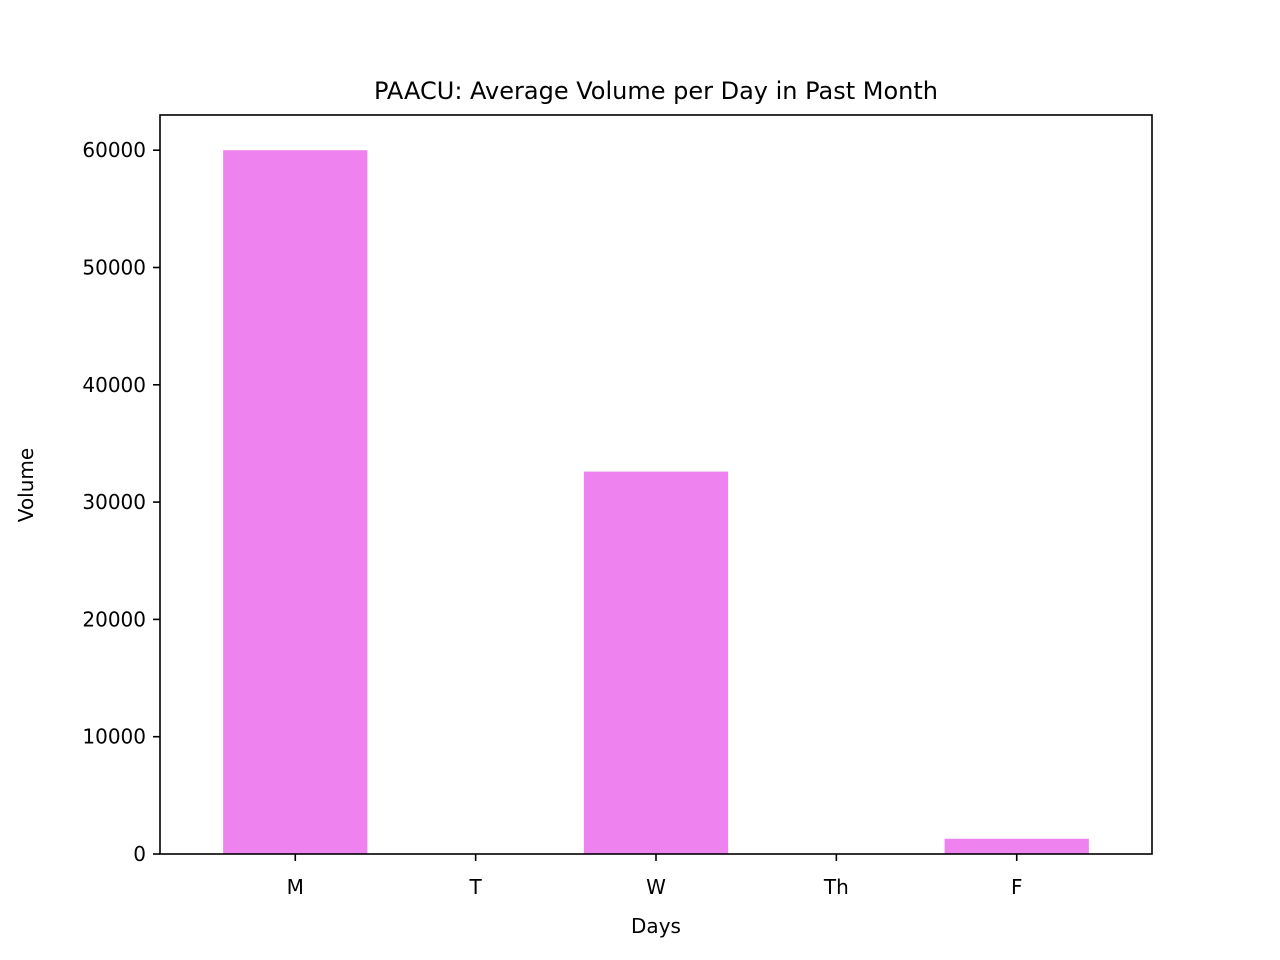 The image size is (1280, 960). I want to click on bar-w, so click(656, 662).